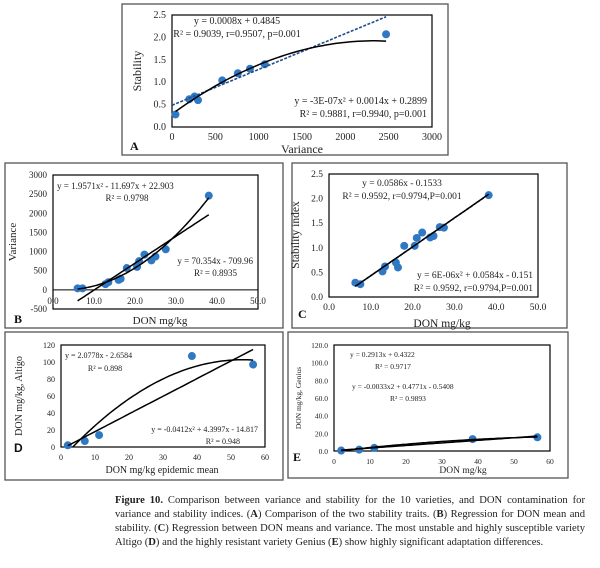 This screenshot has height=568, width=600. What do you see at coordinates (258, 301) in the screenshot?
I see `x-tick-label: 50.0` at bounding box center [258, 301].